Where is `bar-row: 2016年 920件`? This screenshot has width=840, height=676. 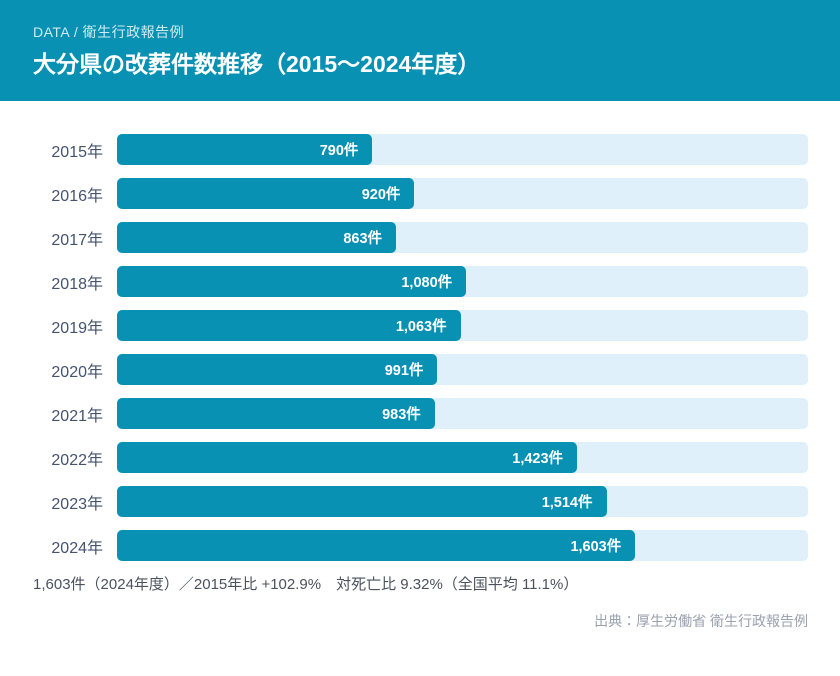
bar-row: 2016年 920件 is located at coordinates (420, 193).